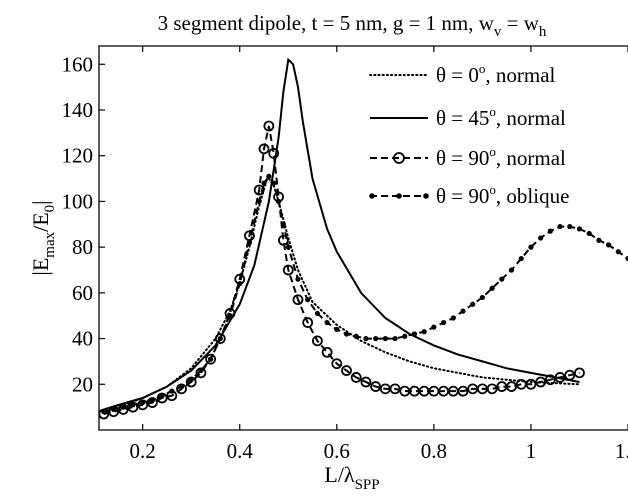 The height and width of the screenshot is (496, 628). Describe the element at coordinates (501, 157) in the screenshot. I see `legend-label: θ = 90o, normal` at that location.